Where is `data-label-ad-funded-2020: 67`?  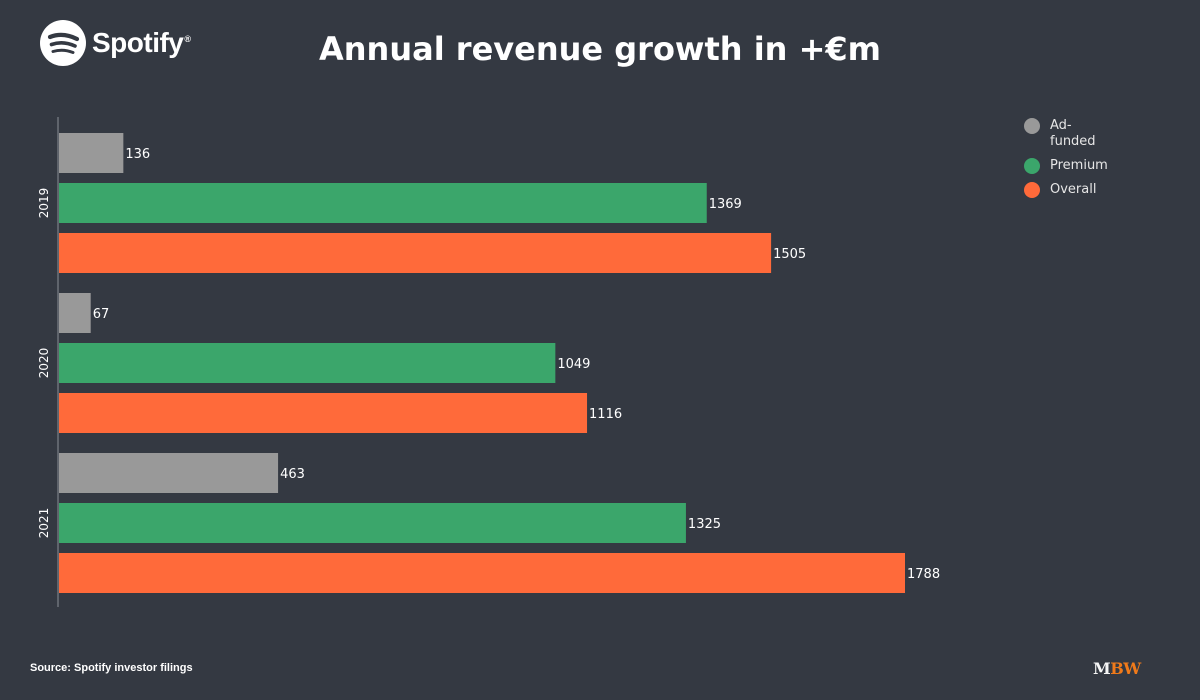 data-label-ad-funded-2020: 67 is located at coordinates (101, 314).